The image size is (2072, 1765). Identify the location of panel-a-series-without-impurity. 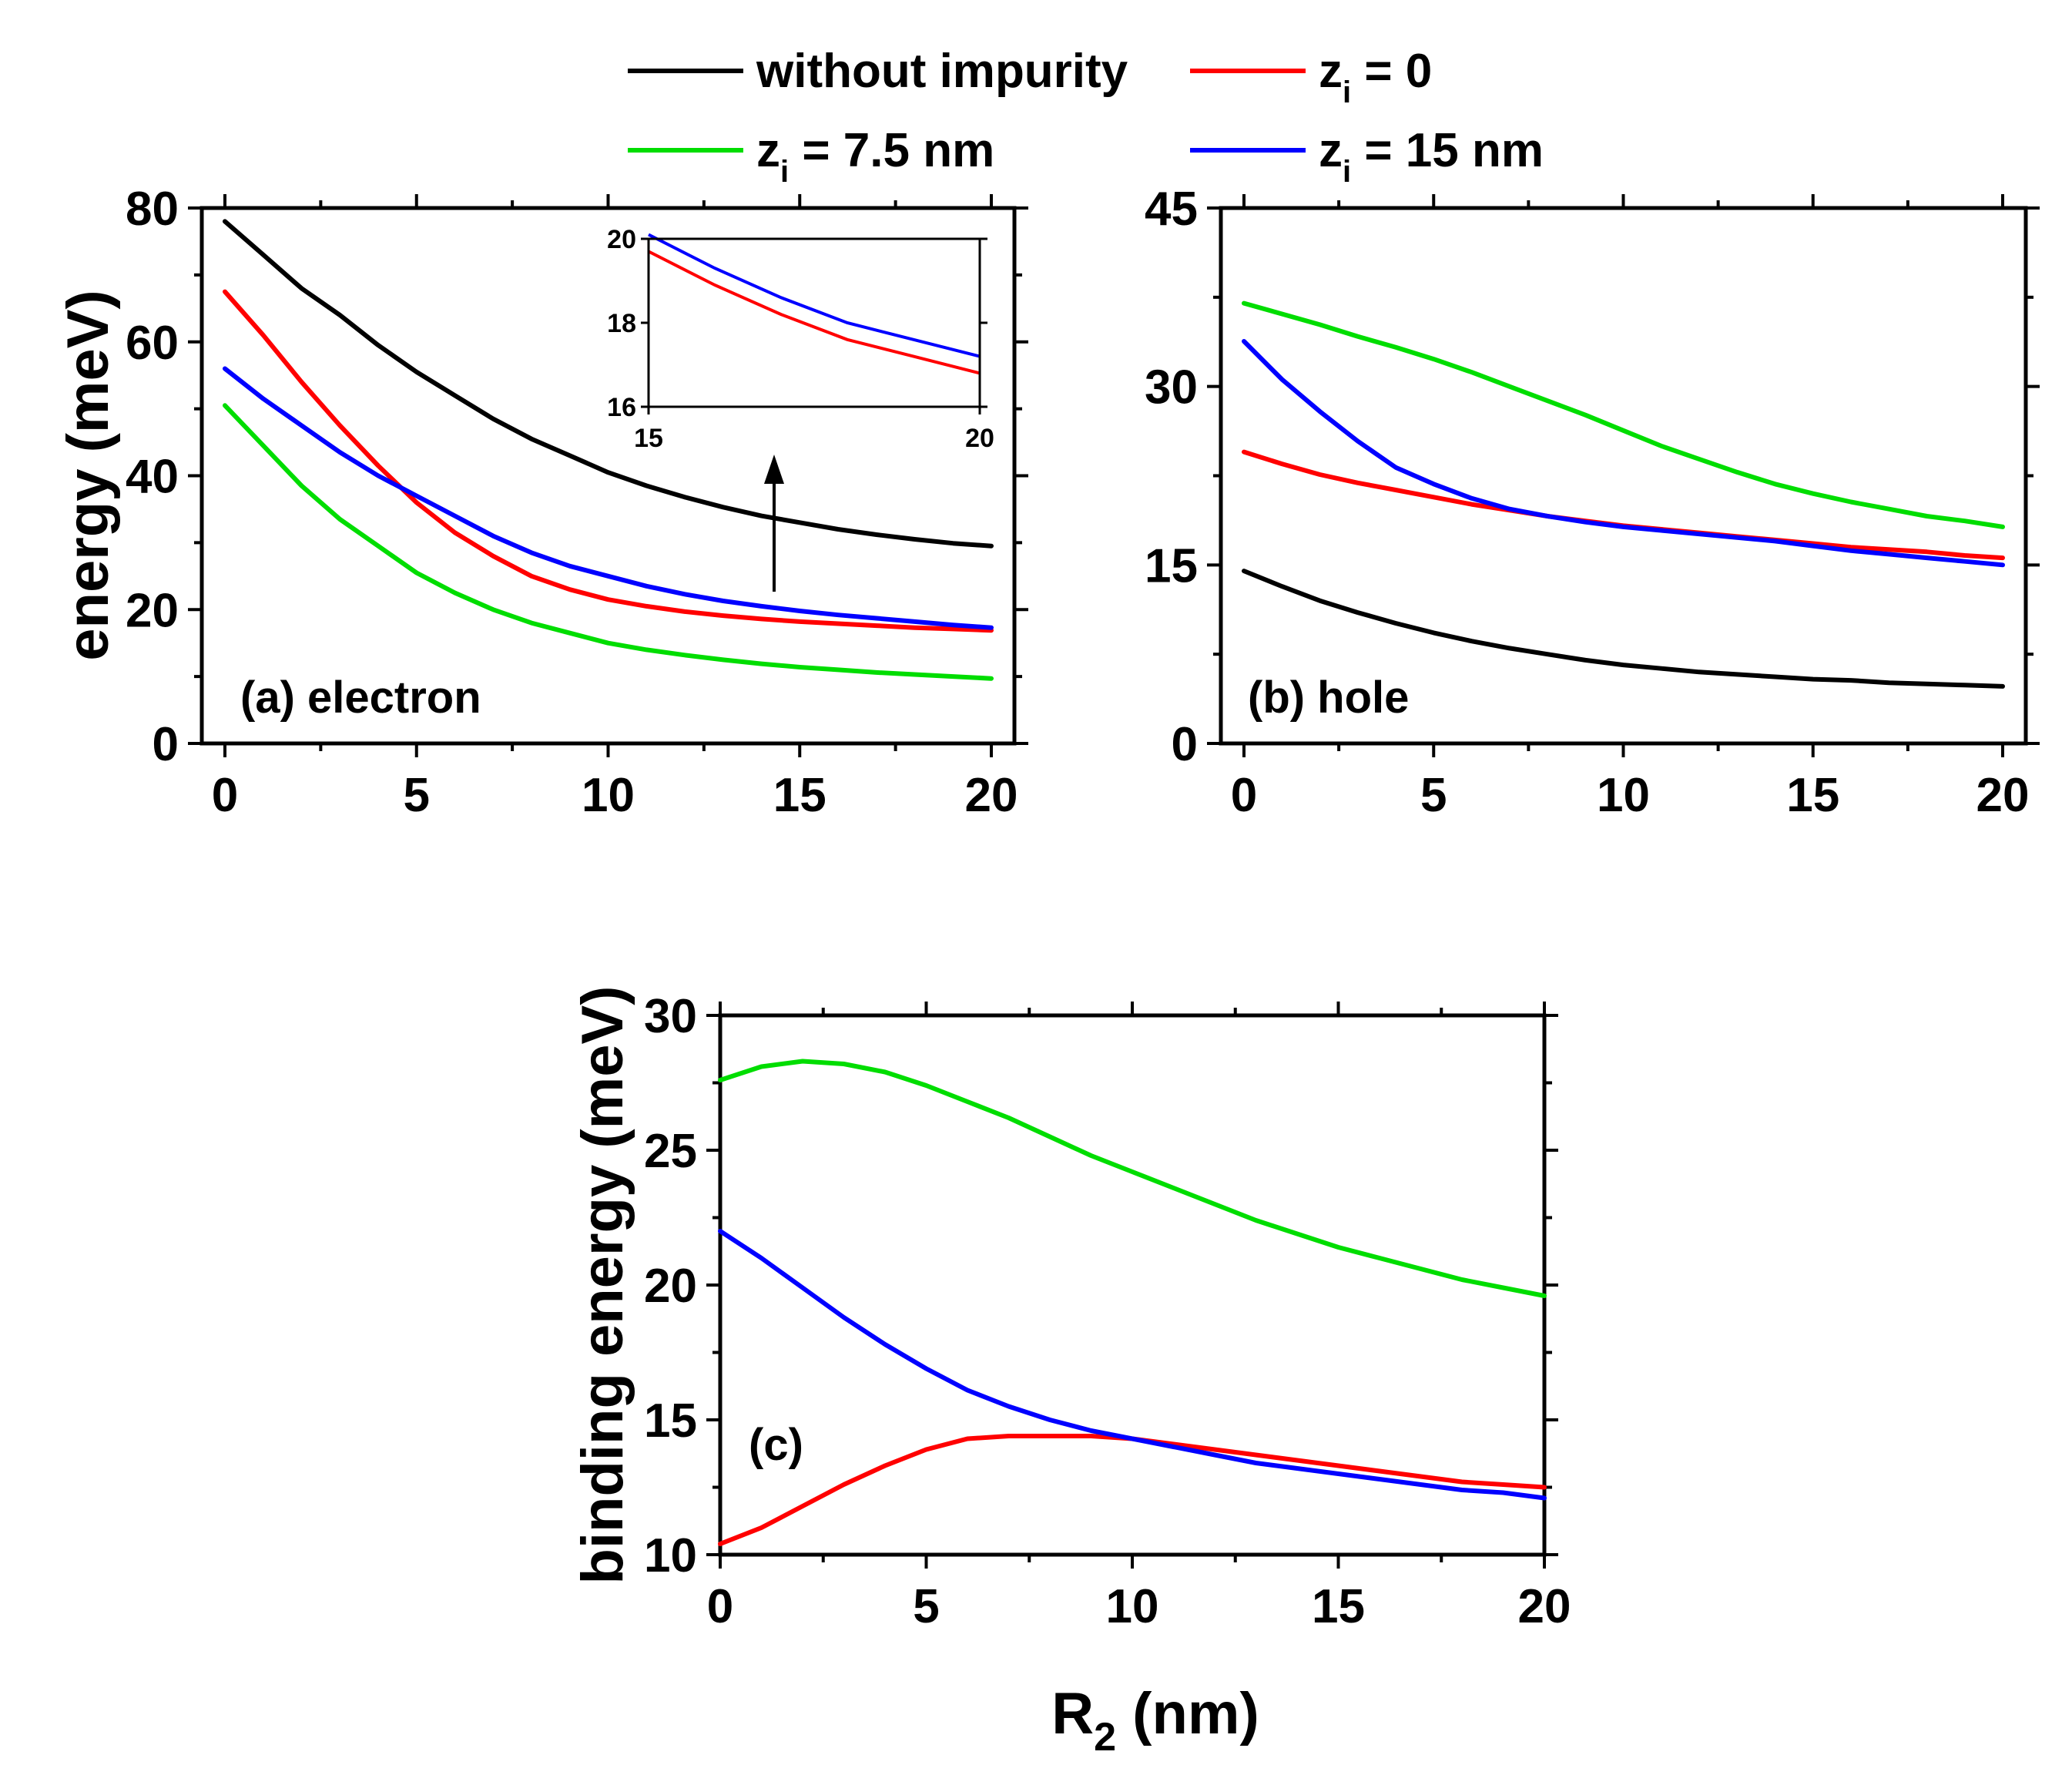
(608, 384).